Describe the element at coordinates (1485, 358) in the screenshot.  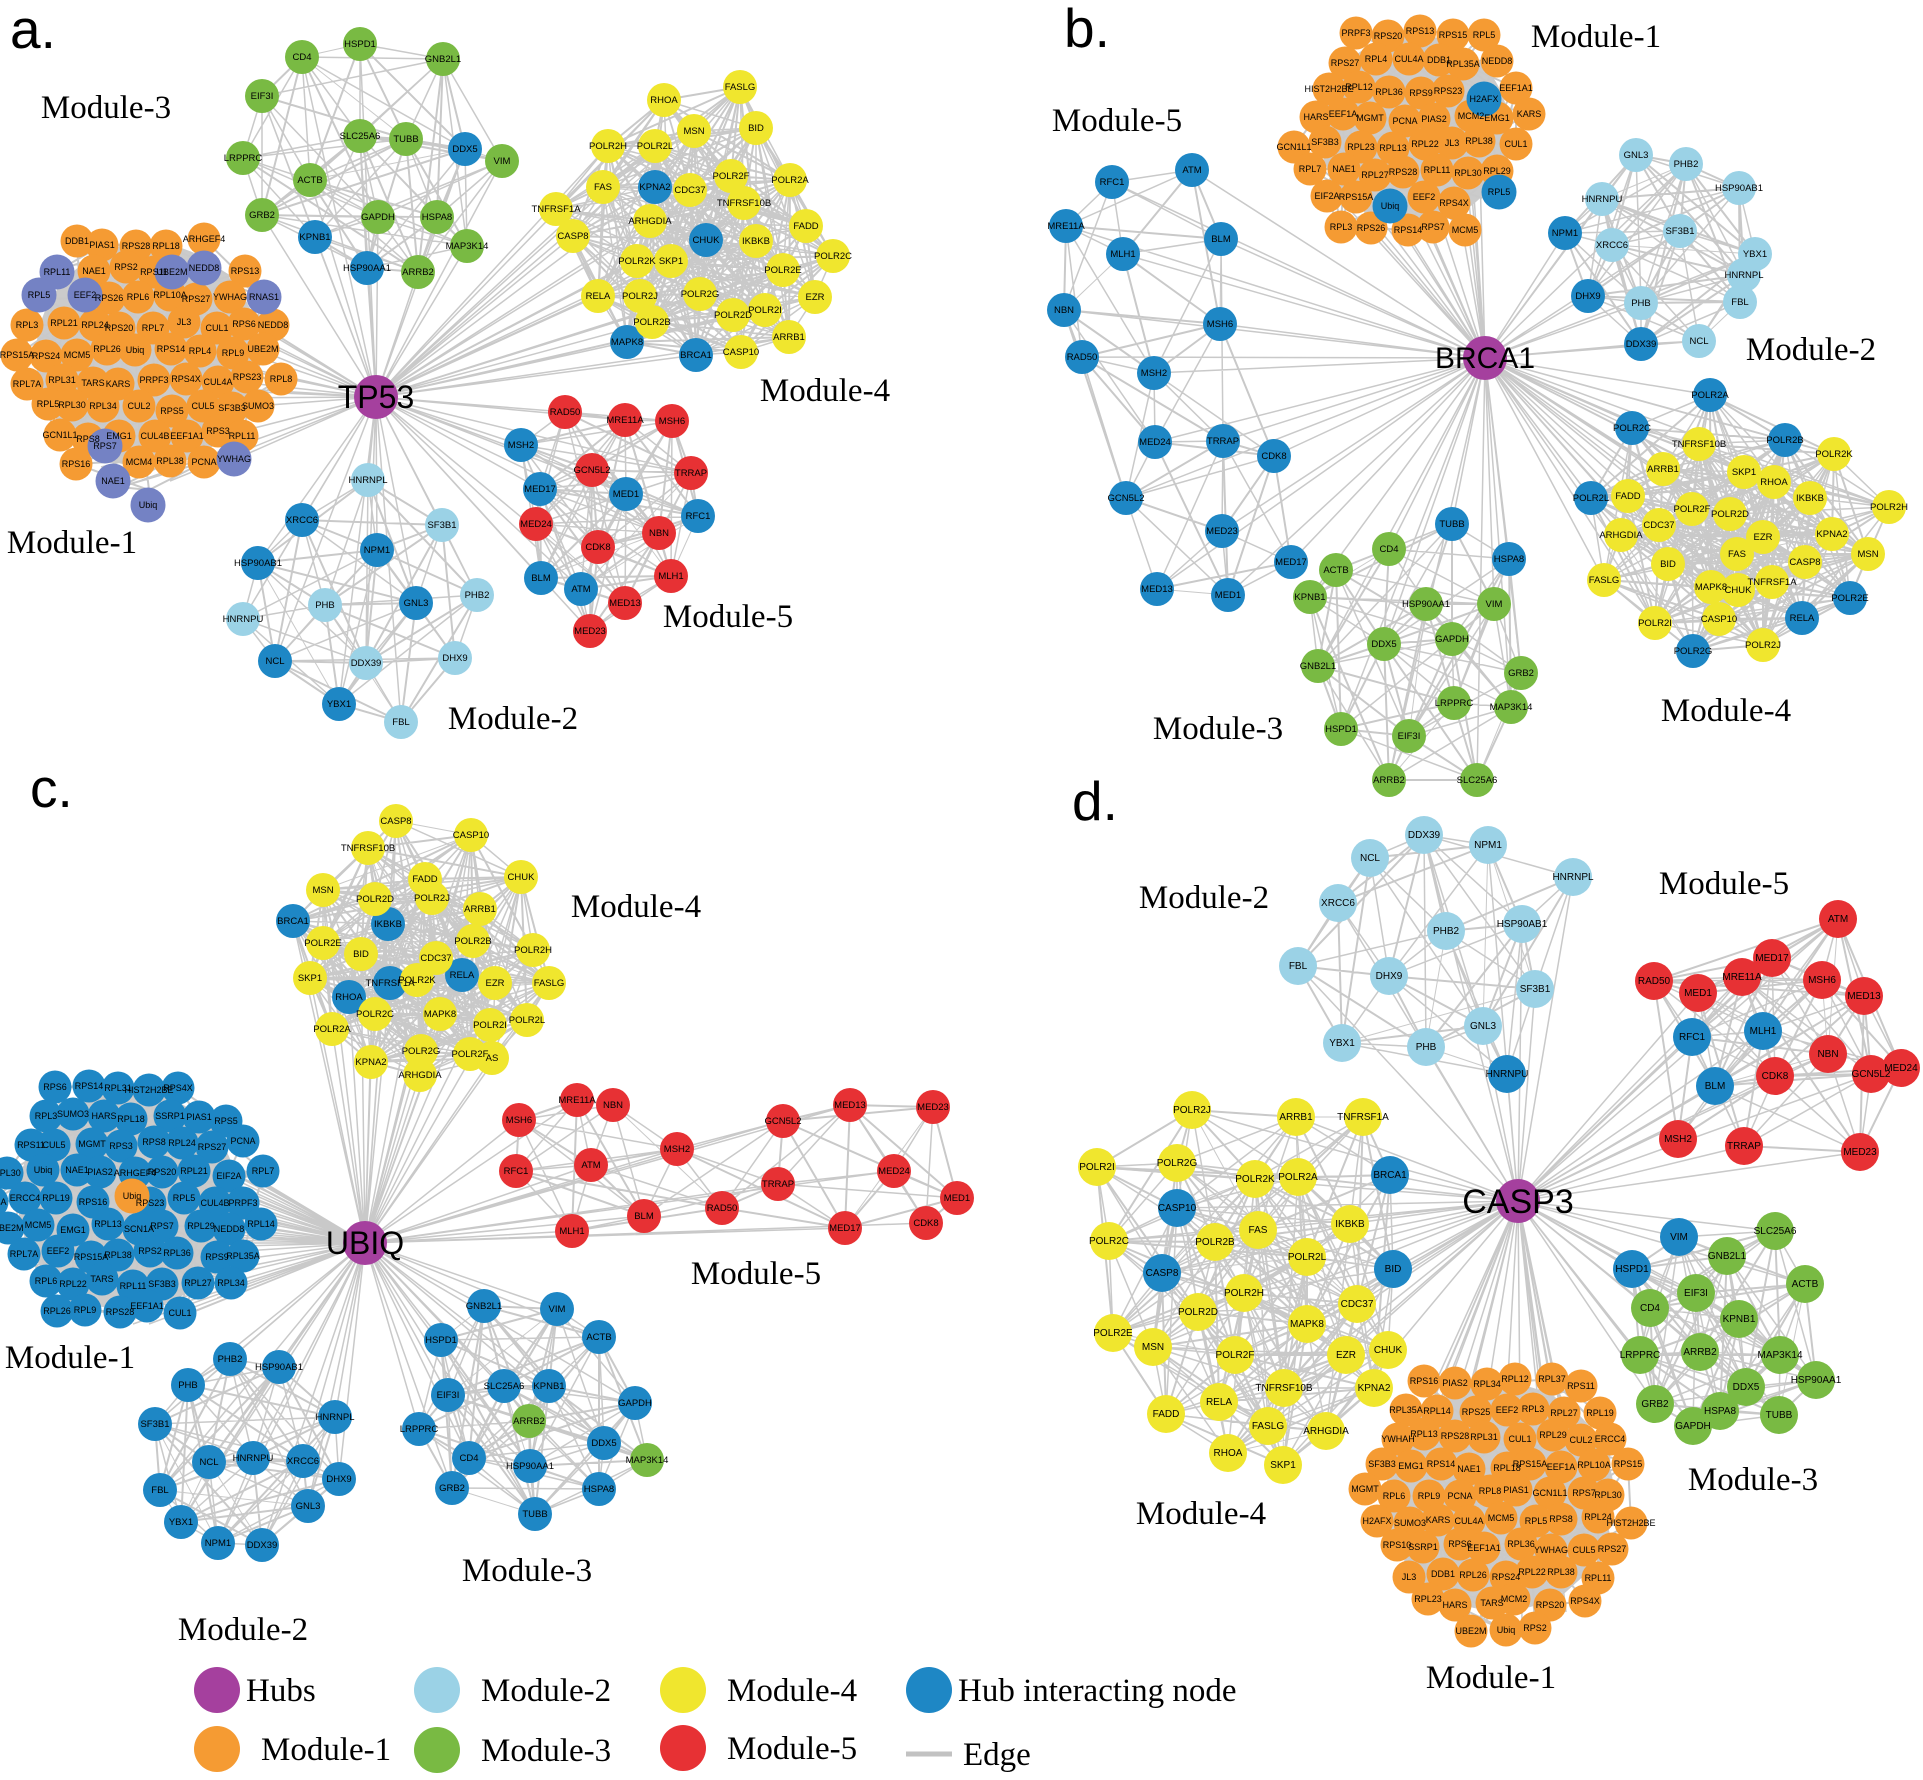
I see `svg-text: BRCA1` at that location.